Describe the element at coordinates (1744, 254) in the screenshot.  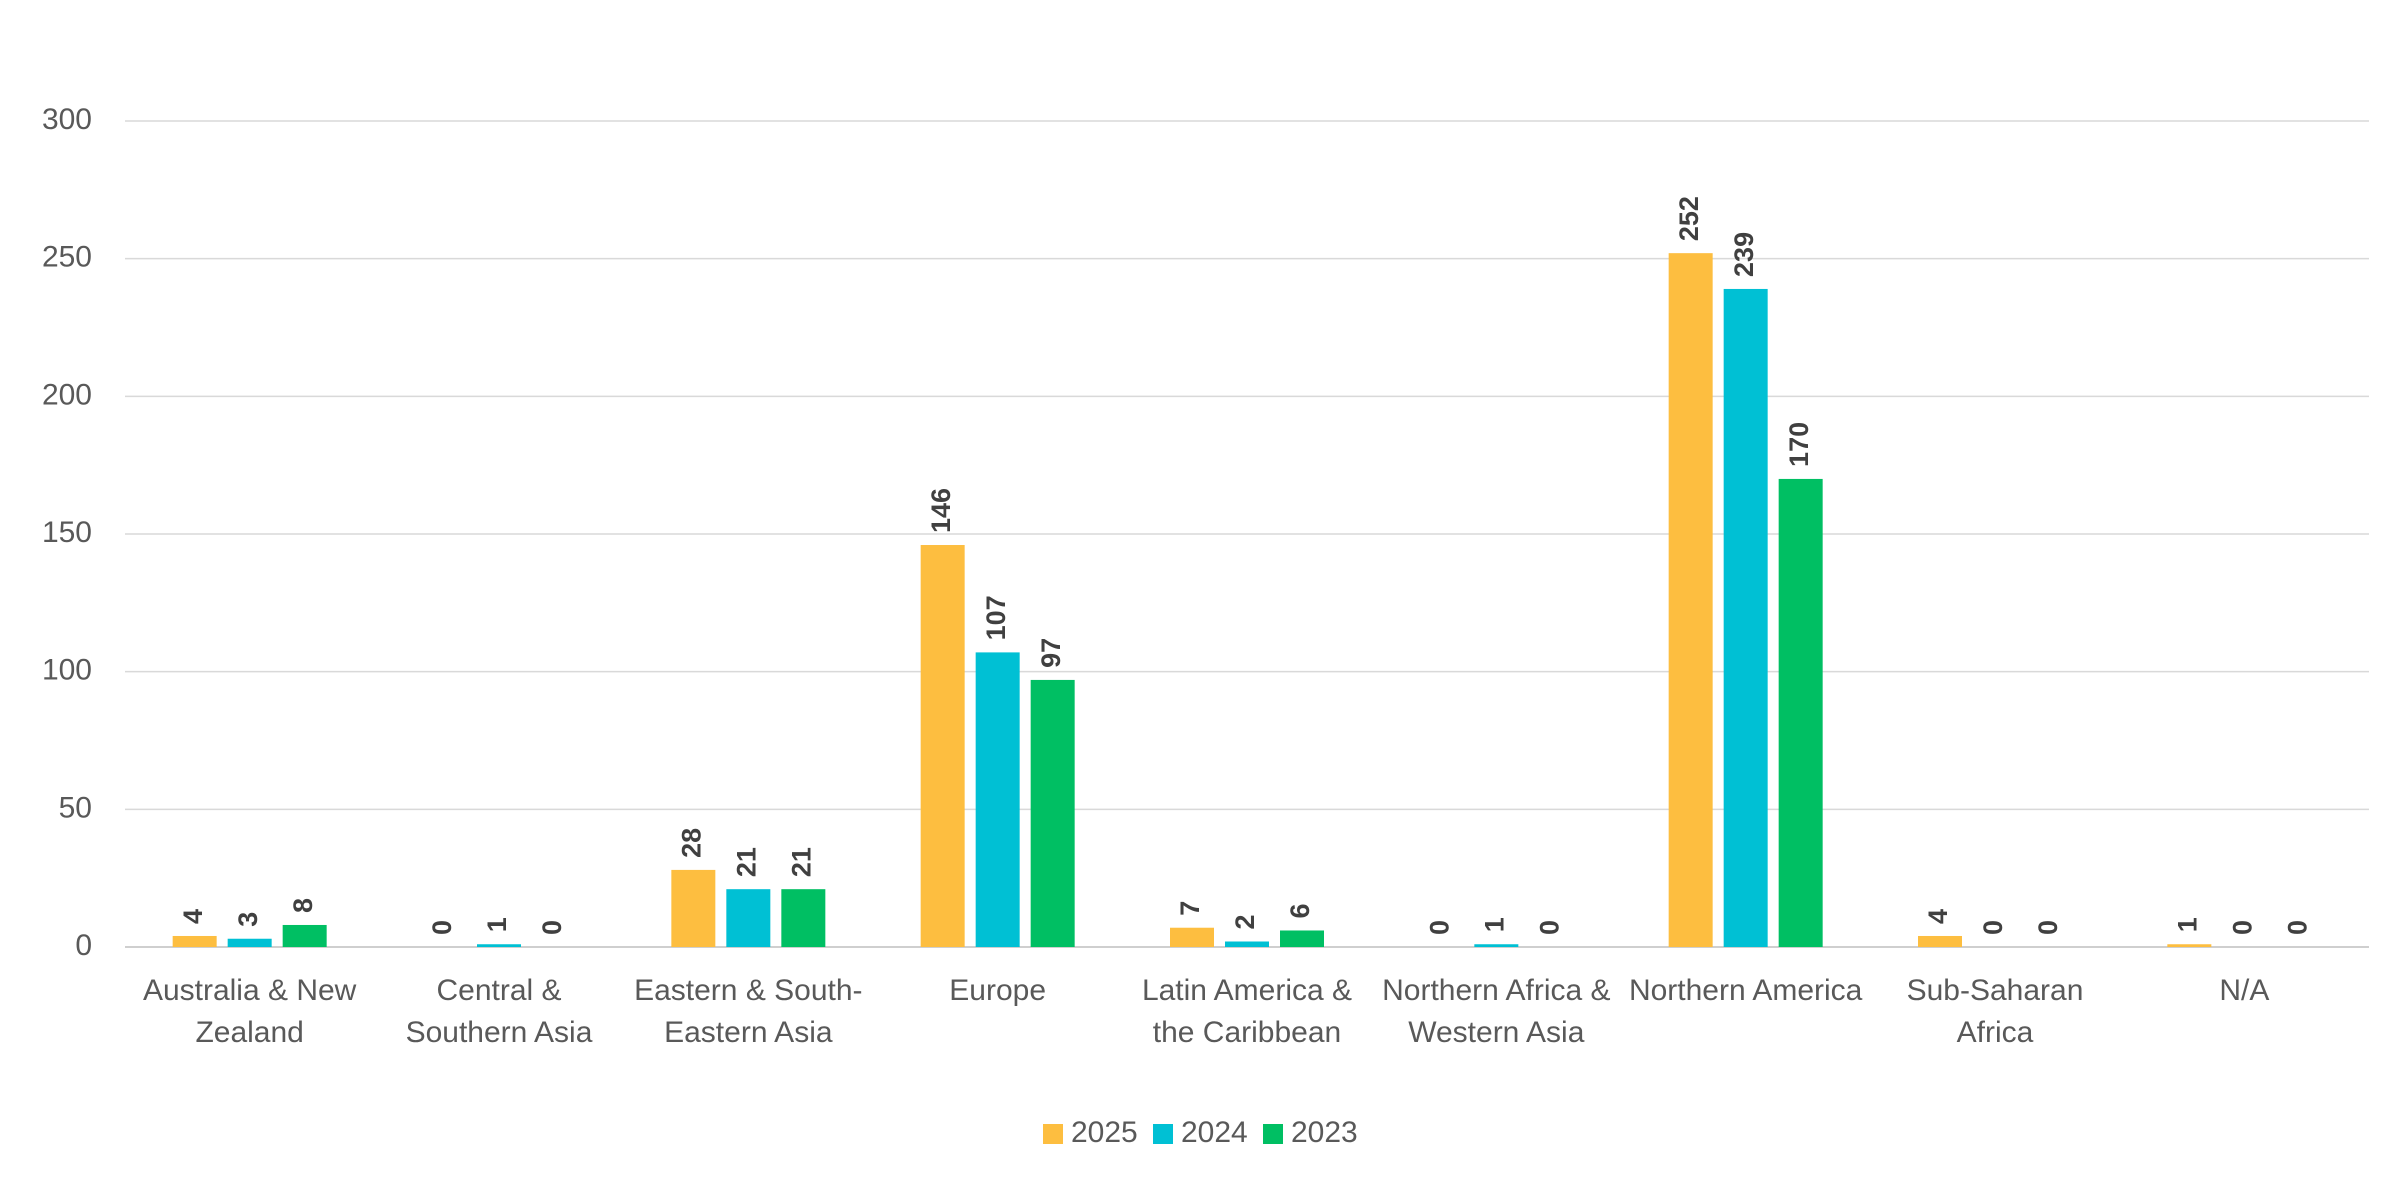
I see `data-label: 239` at that location.